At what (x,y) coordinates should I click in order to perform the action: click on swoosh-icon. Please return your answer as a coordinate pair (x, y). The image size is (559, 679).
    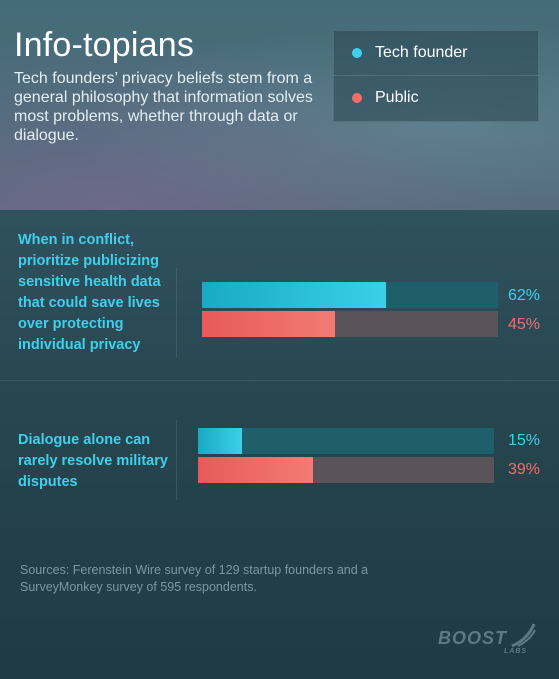
    Looking at the image, I should click on (523, 635).